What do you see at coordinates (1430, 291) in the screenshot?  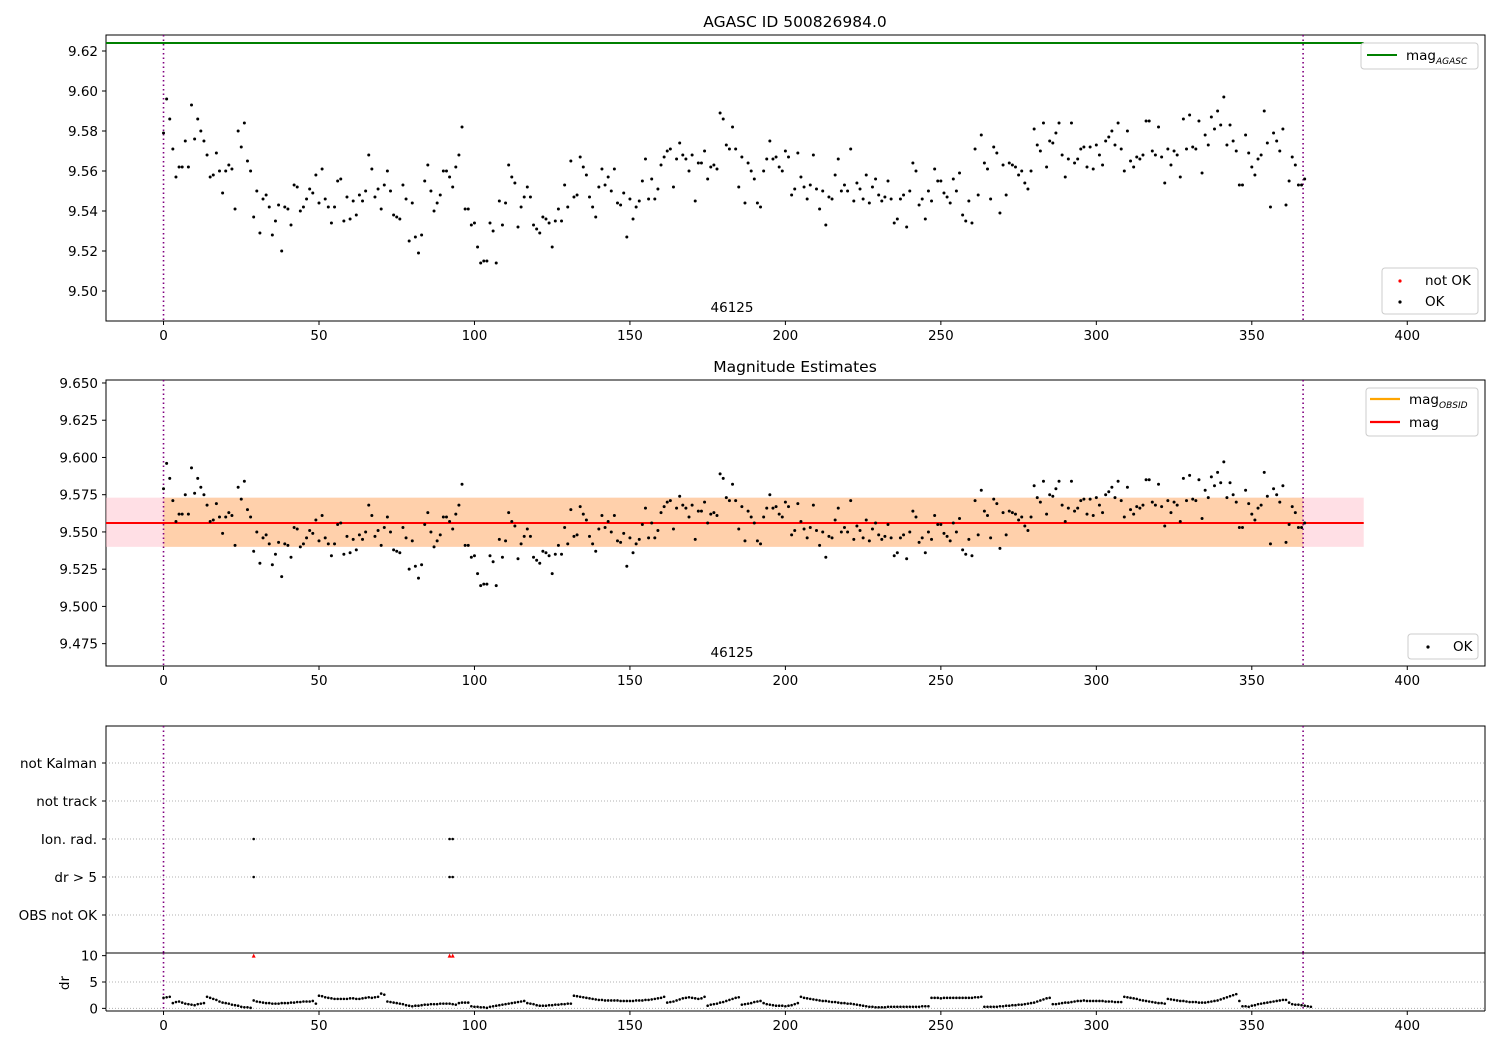 I see `legend-points-p1: not OK OK` at bounding box center [1430, 291].